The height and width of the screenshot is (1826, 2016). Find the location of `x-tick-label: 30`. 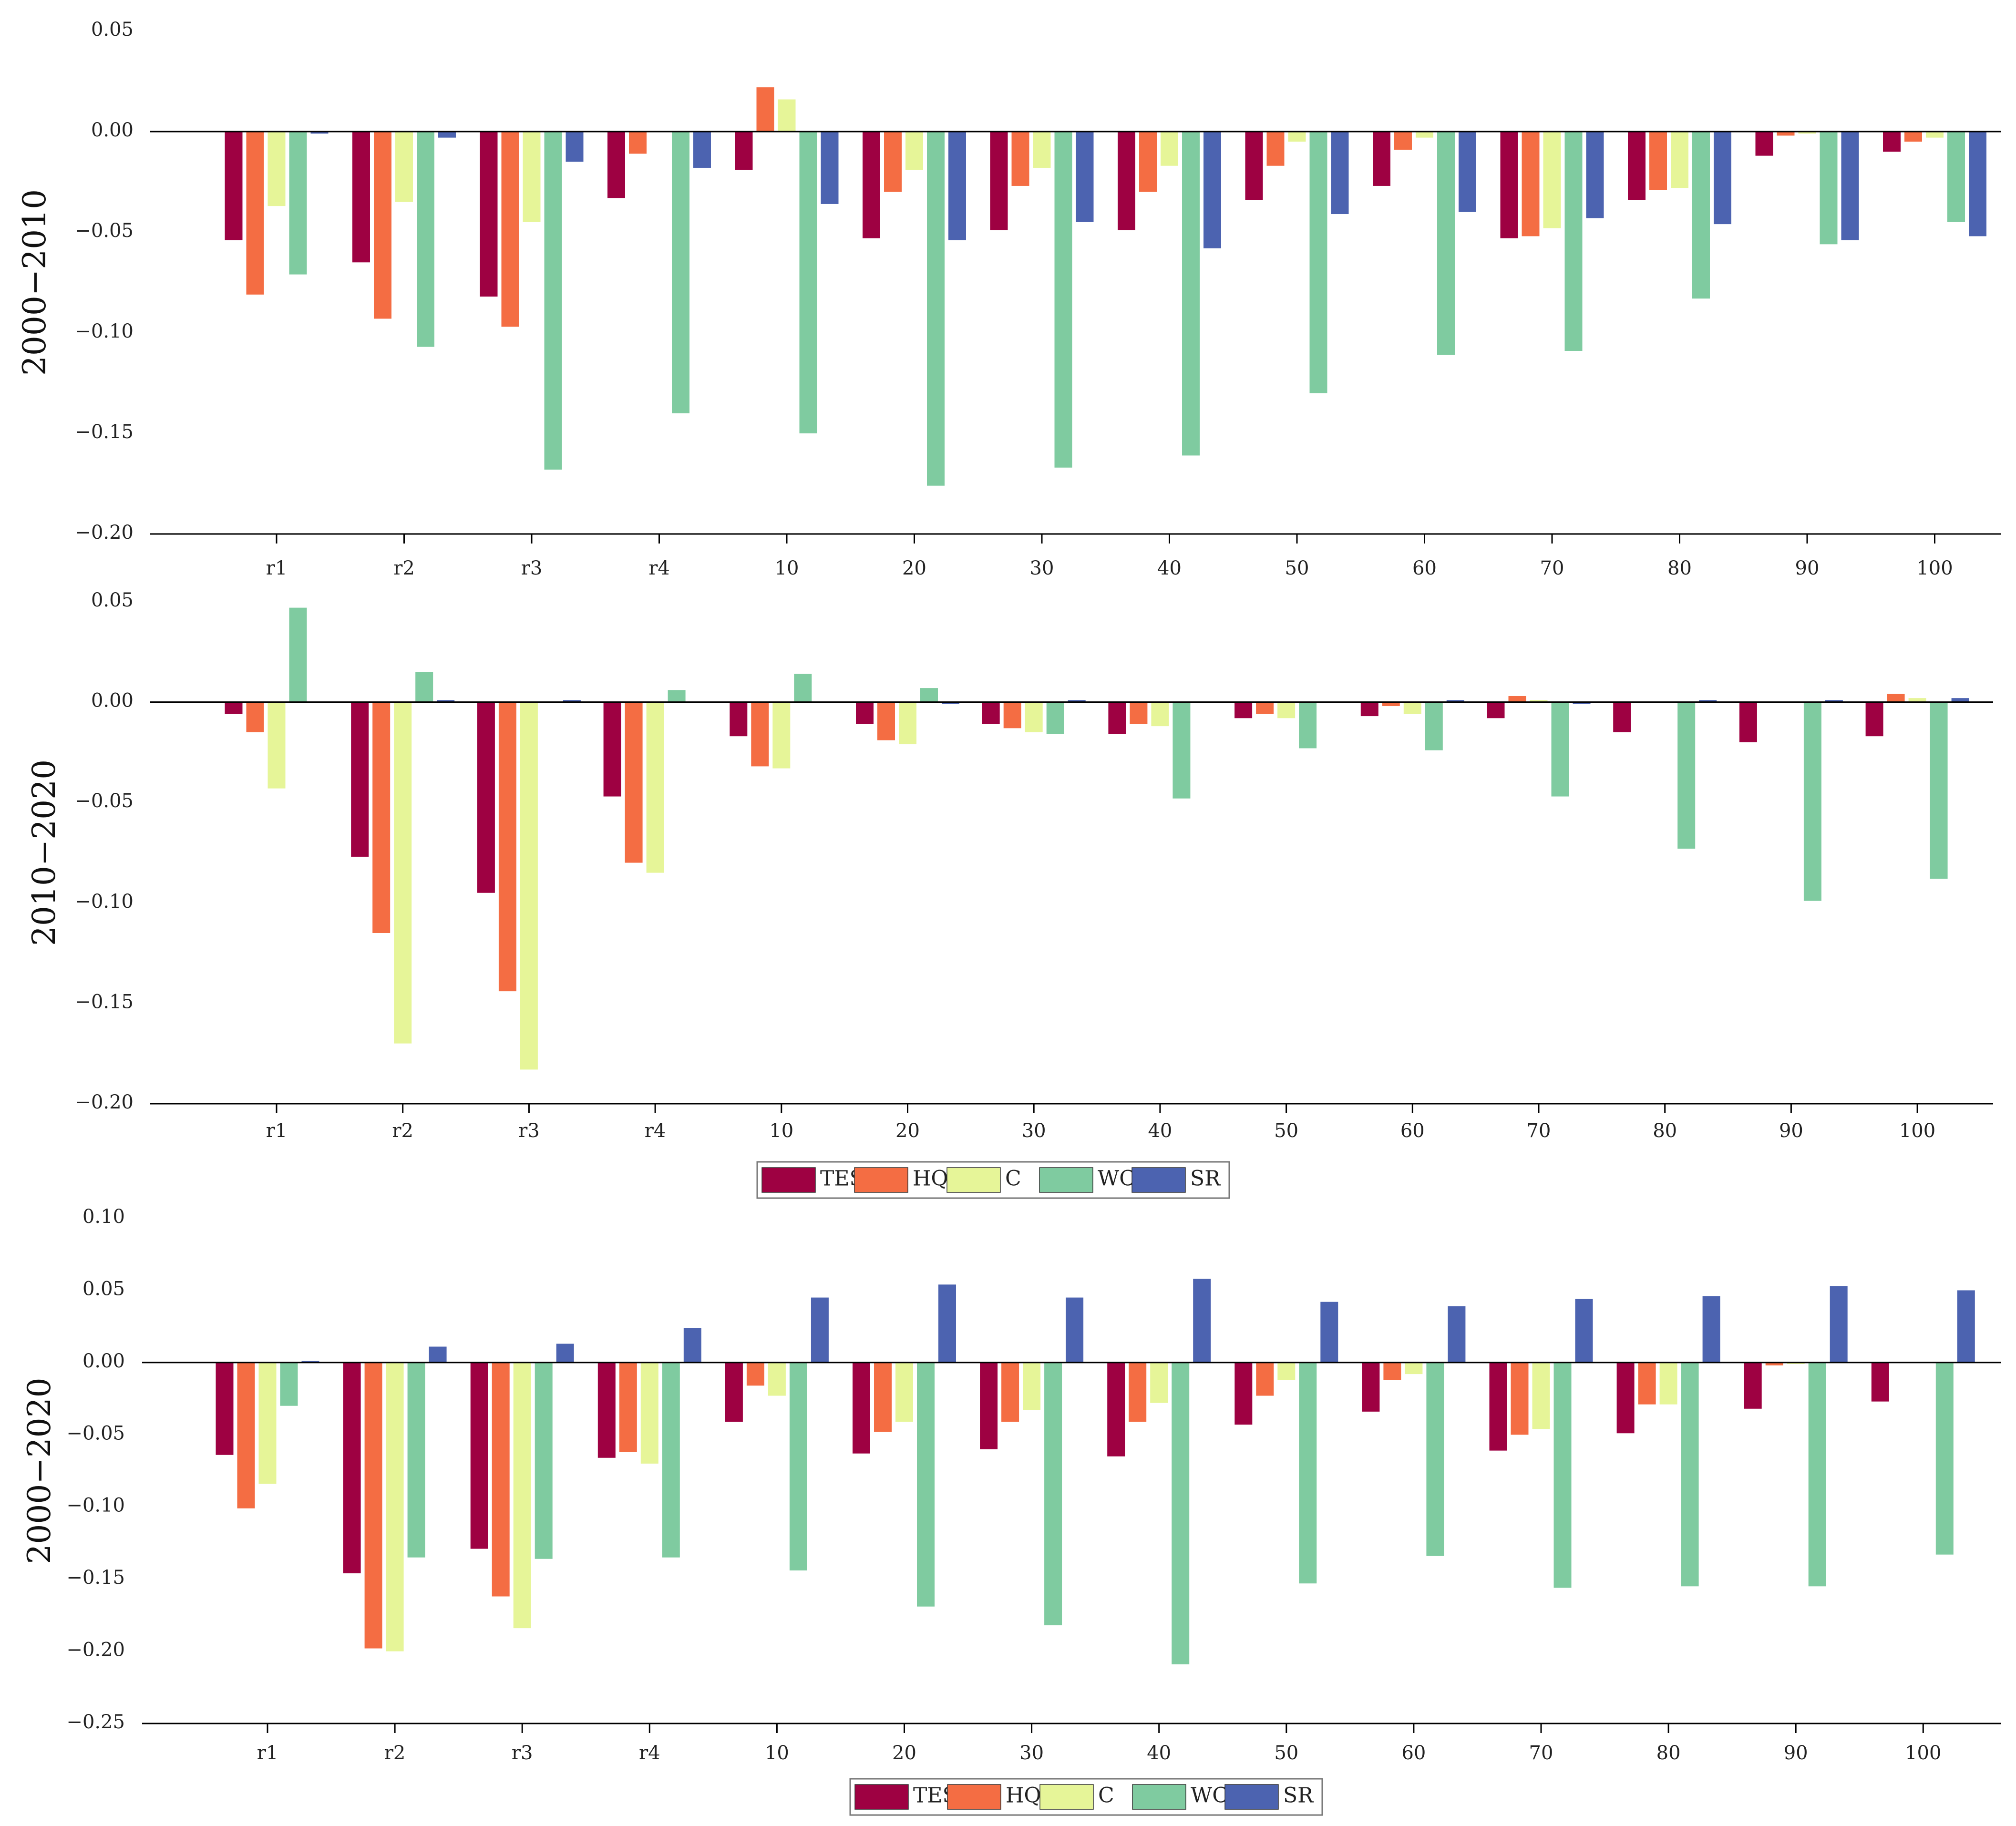

x-tick-label: 30 is located at coordinates (1034, 1131).